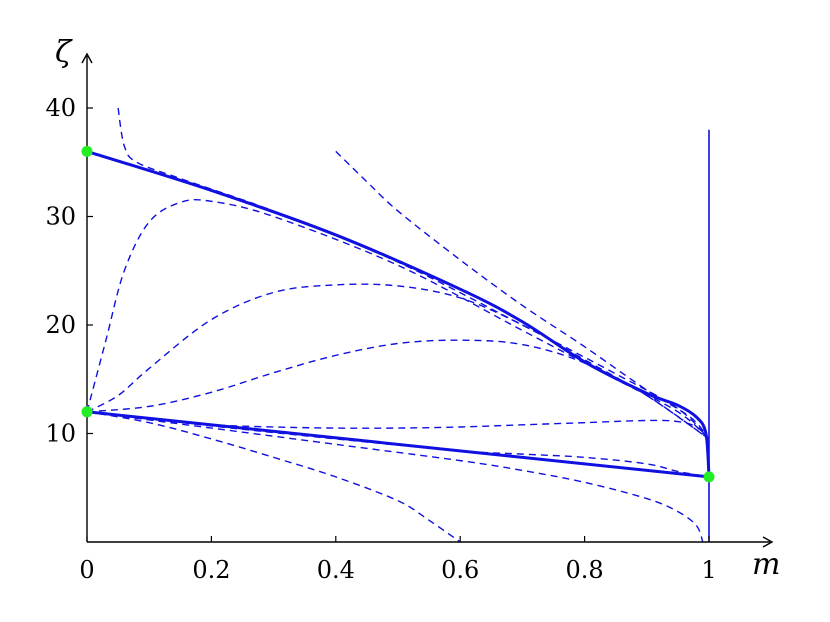 Image resolution: width=830 pixels, height=622 pixels. I want to click on x-tick-label: 0.4, so click(336, 570).